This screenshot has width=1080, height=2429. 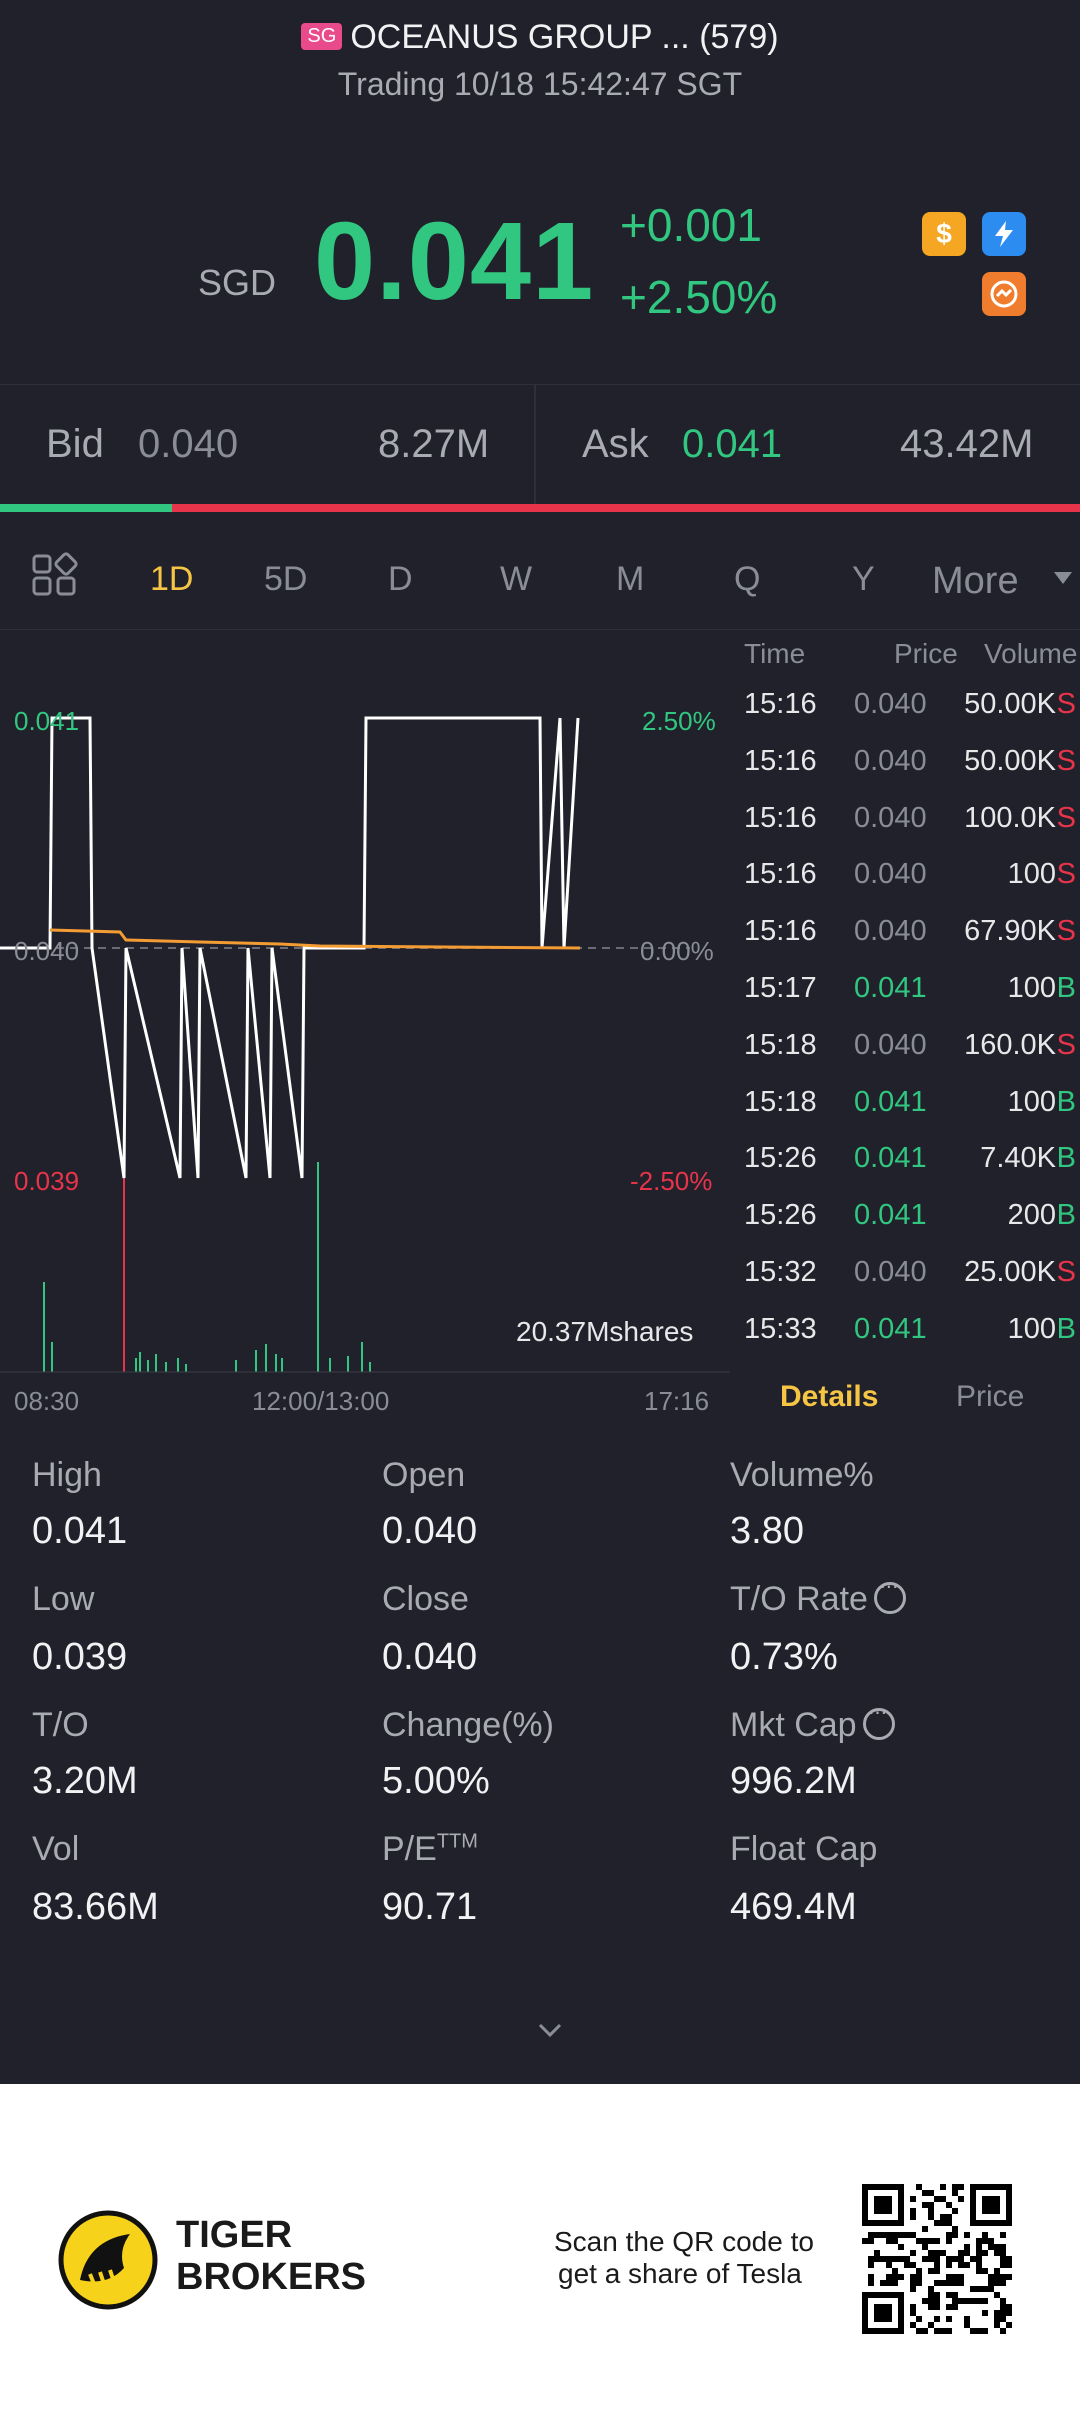 I want to click on ask-size: 43.42M, so click(x=967, y=444).